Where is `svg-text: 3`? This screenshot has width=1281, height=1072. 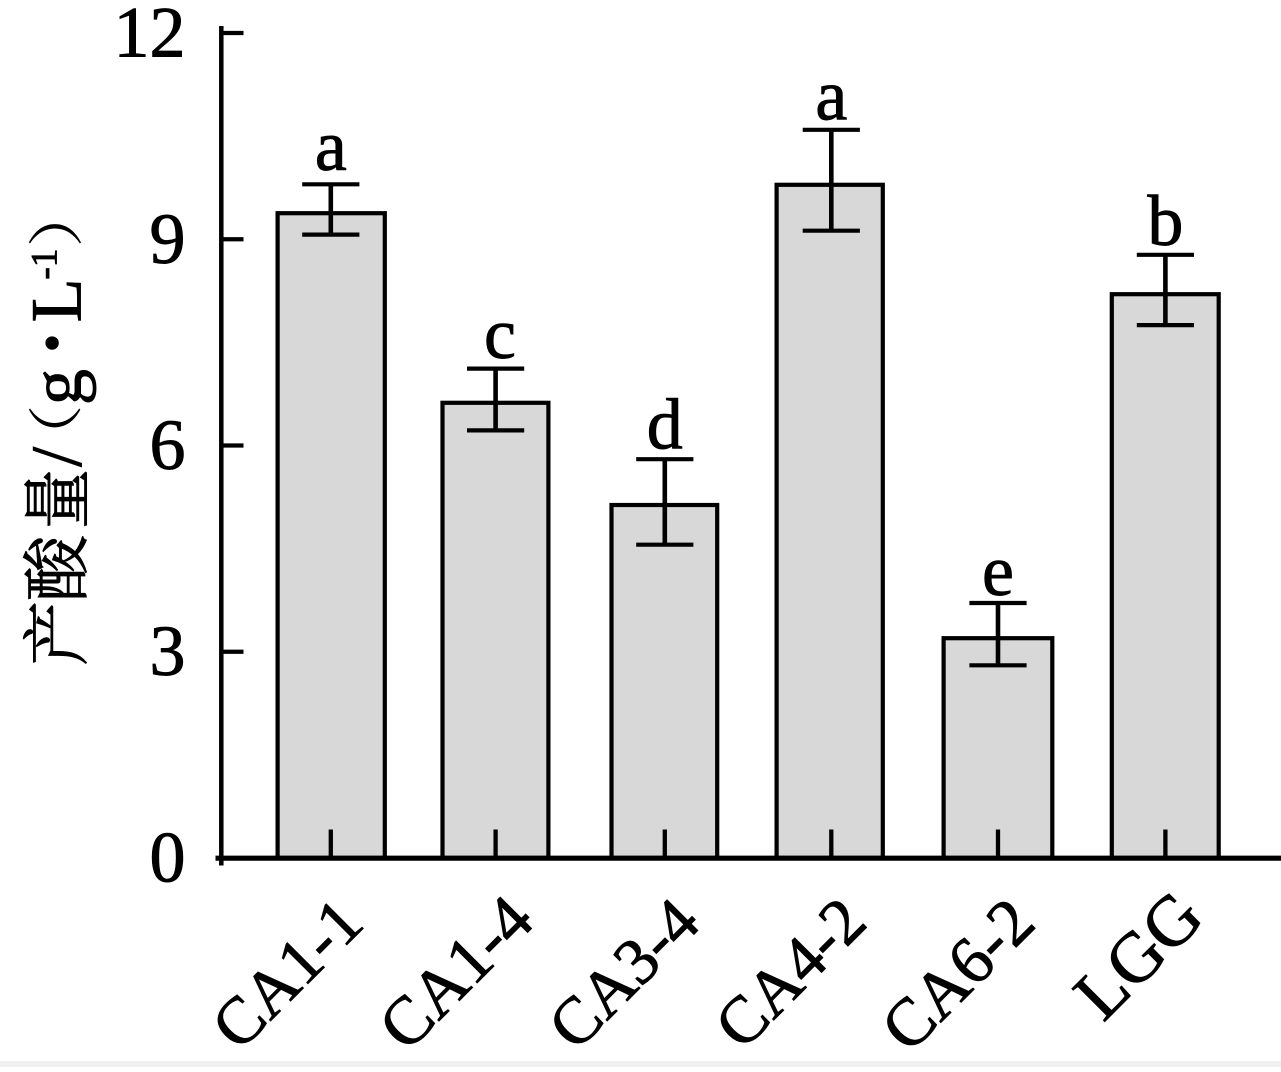 svg-text: 3 is located at coordinates (168, 651).